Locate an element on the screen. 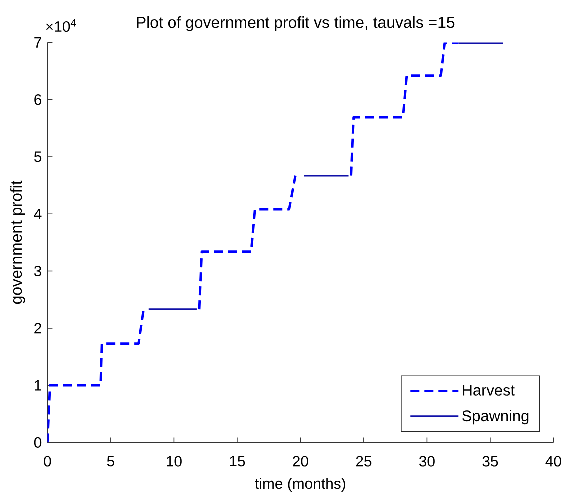  x-tick-label: 20 is located at coordinates (300, 461).